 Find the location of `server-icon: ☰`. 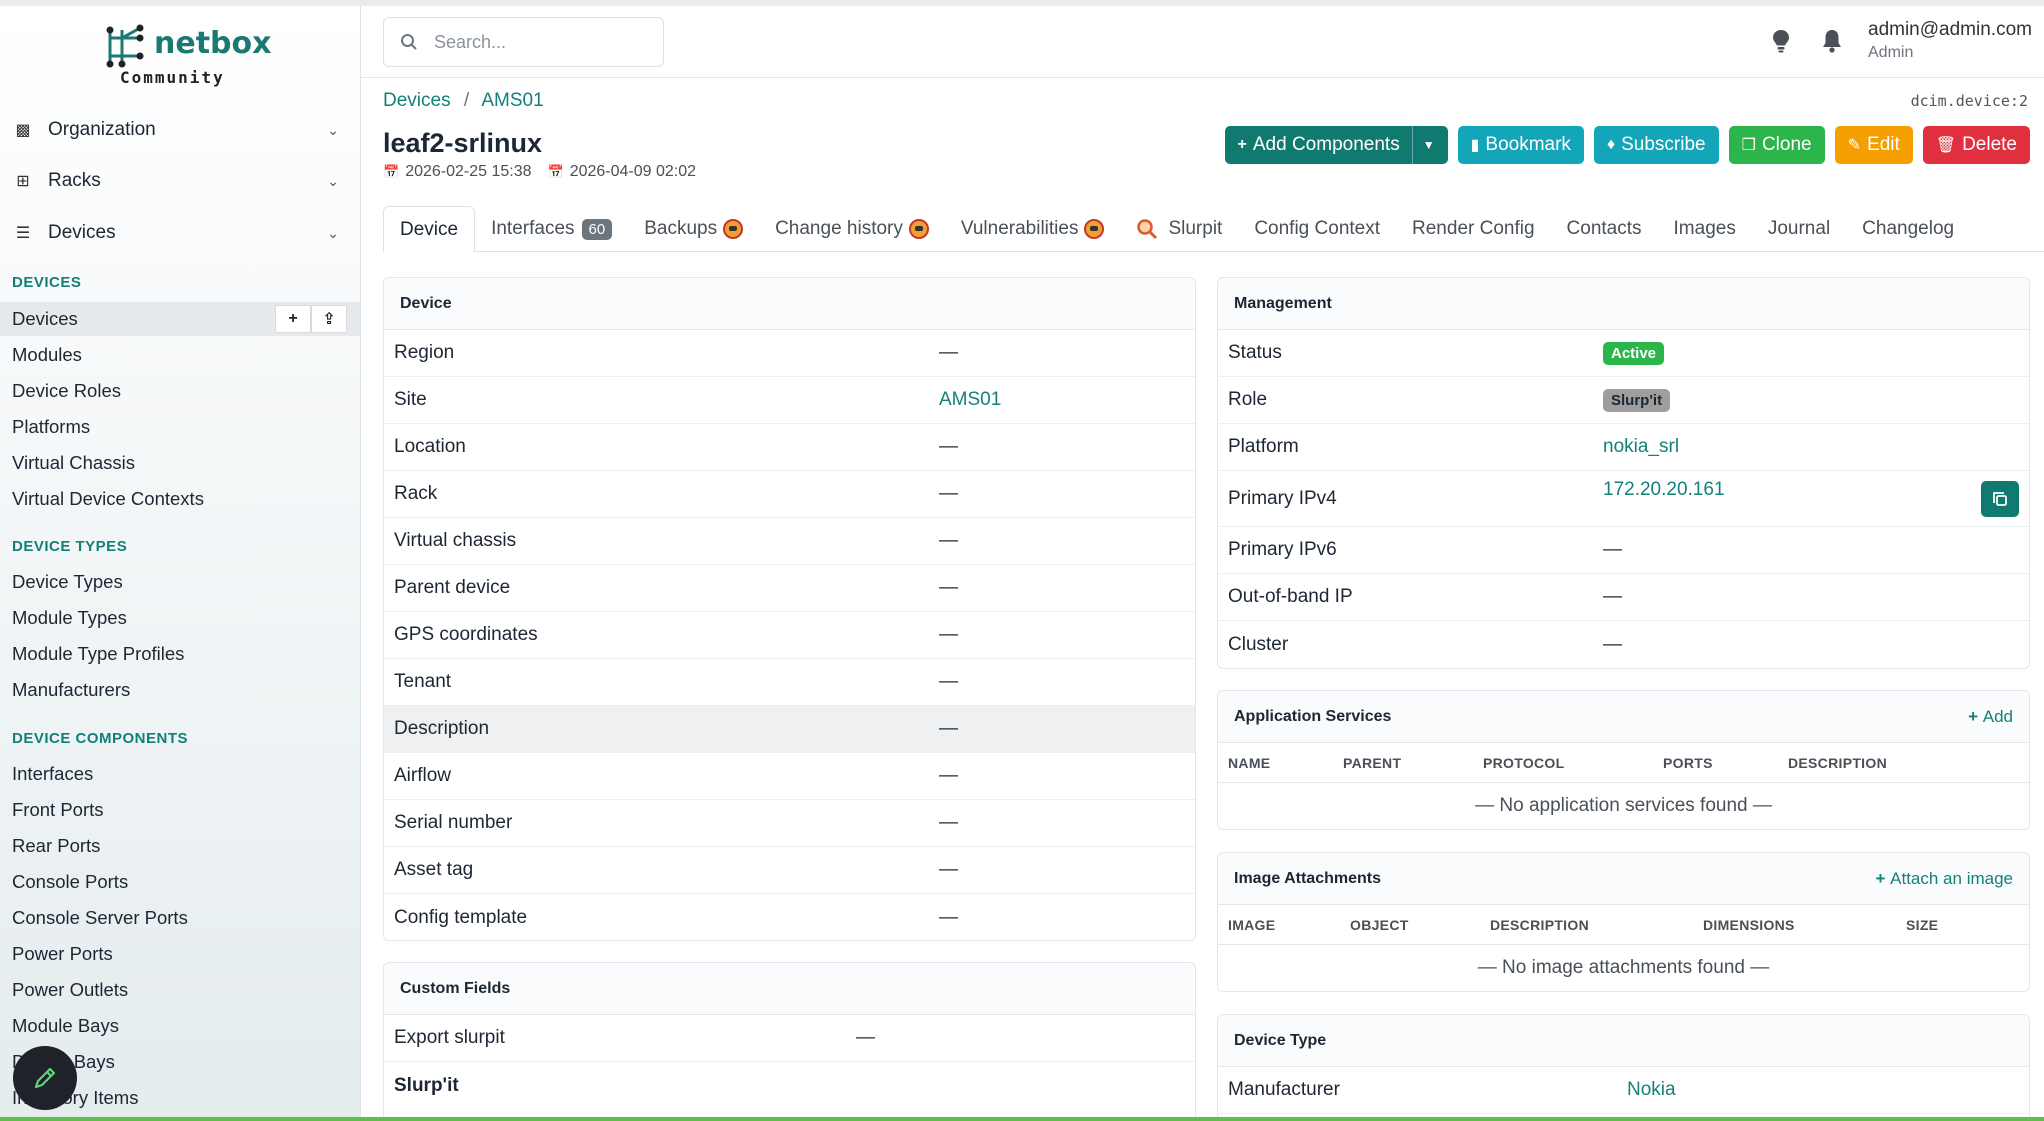

server-icon: ☰ is located at coordinates (23, 233).